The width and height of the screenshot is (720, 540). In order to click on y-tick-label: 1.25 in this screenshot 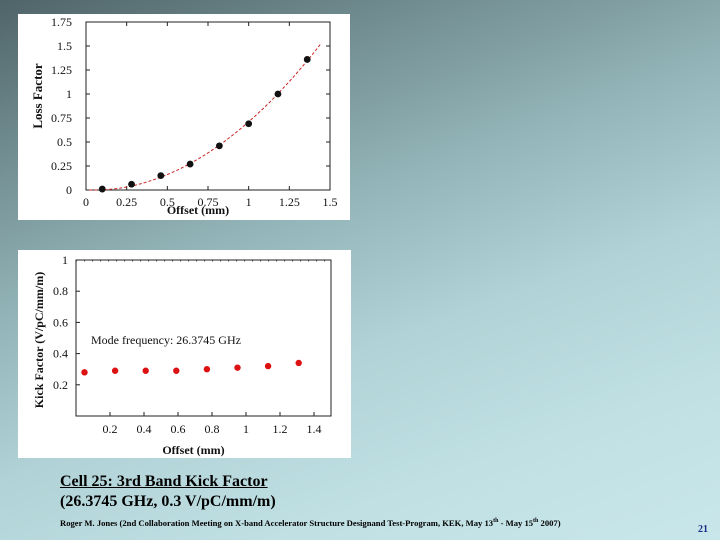, I will do `click(61, 70)`.